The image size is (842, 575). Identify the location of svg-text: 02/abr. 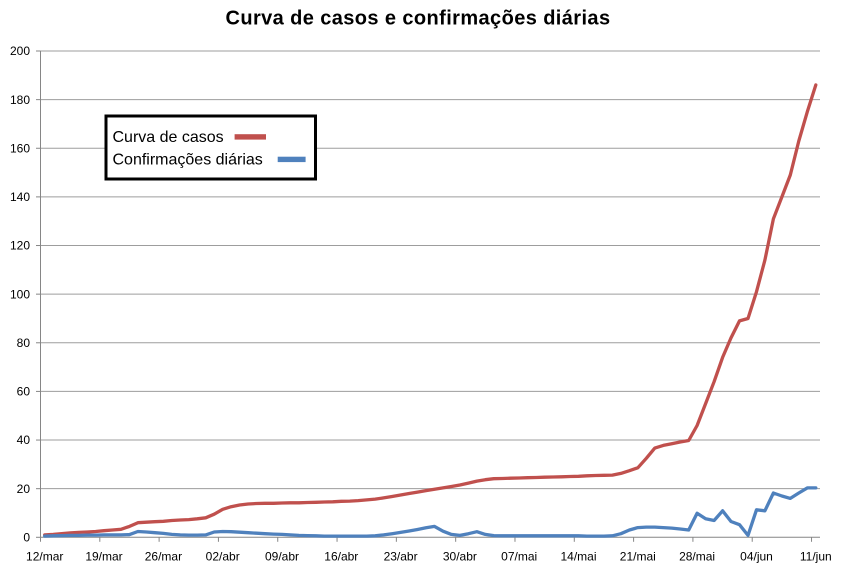
(223, 557).